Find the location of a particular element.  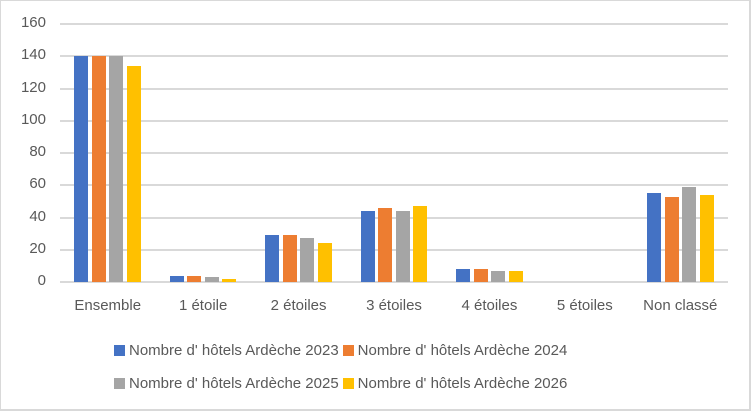

legend-label-2026: Nombre d' hôtels Ardèche 2026 is located at coordinates (462, 383).